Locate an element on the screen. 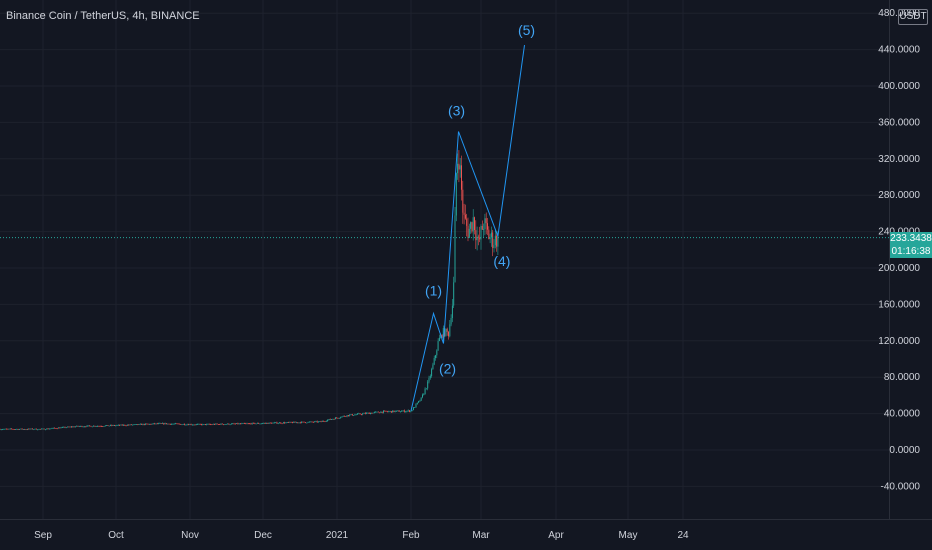 This screenshot has width=932, height=550. y-tick-label: -40.0000 is located at coordinates (901, 486).